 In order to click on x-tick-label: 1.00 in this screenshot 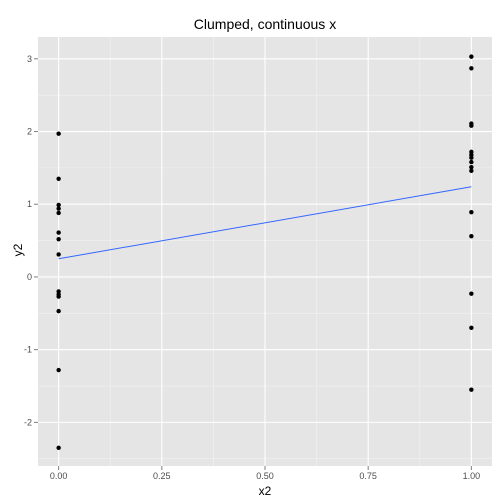, I will do `click(472, 476)`.